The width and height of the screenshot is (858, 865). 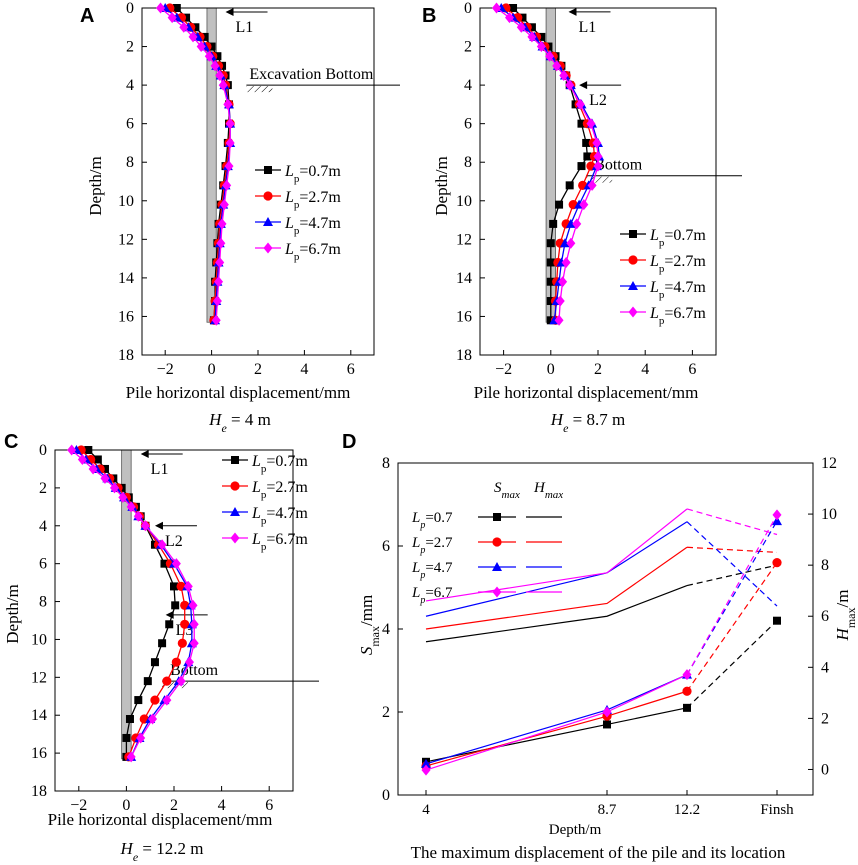 I want to click on panel-a-y-tick-label: 6, so click(x=130, y=124).